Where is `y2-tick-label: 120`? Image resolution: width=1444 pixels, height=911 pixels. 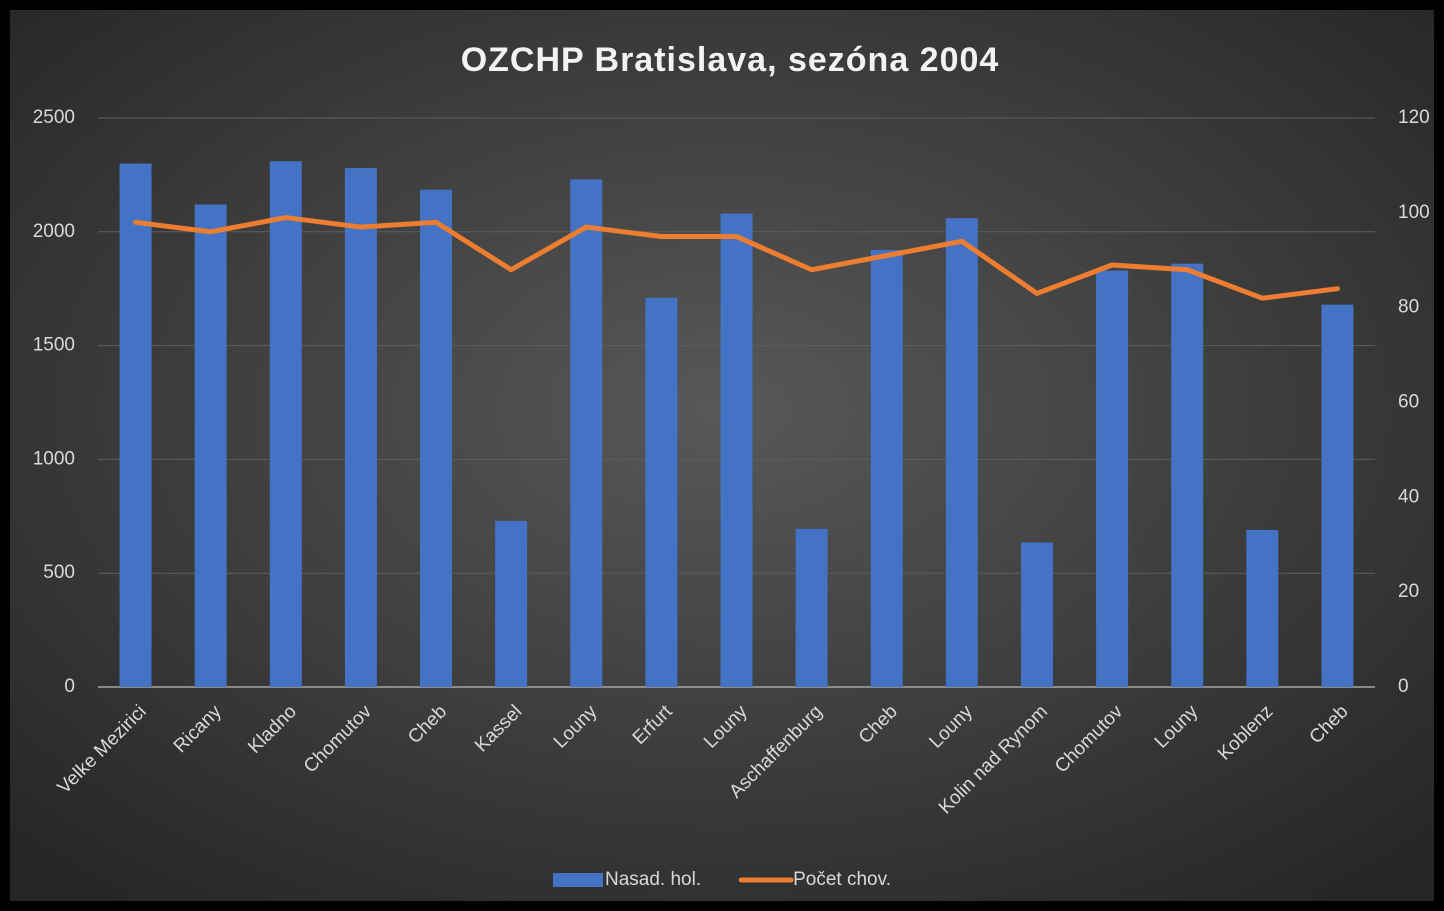
y2-tick-label: 120 is located at coordinates (1414, 117).